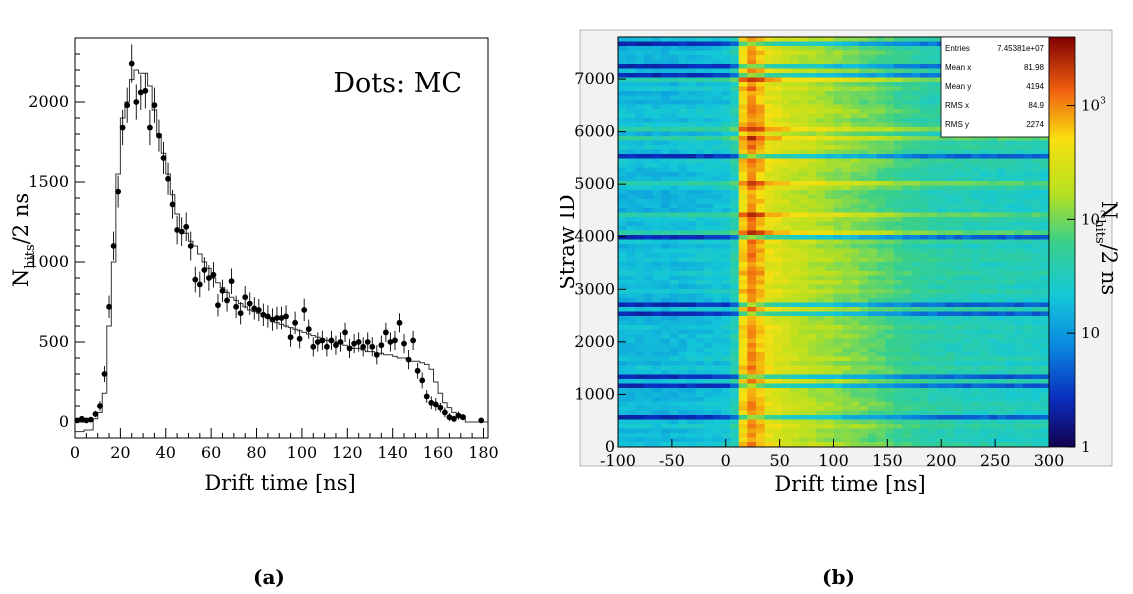  Describe the element at coordinates (957, 48) in the screenshot. I see `stats-label: Entries` at that location.